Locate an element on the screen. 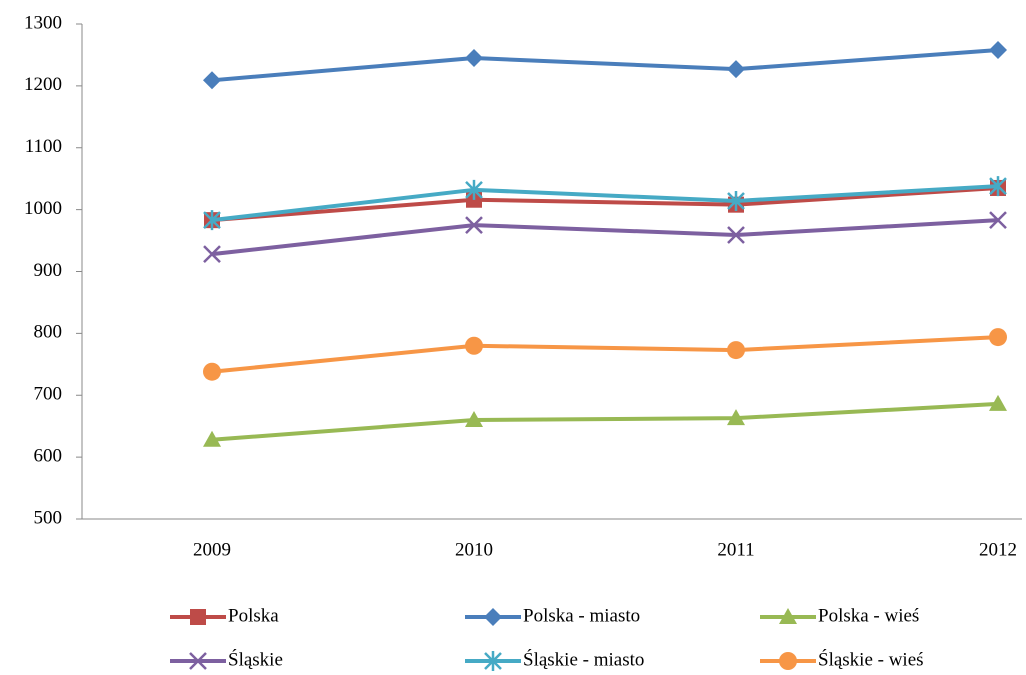  y-tick-label: 1100 is located at coordinates (43, 146).